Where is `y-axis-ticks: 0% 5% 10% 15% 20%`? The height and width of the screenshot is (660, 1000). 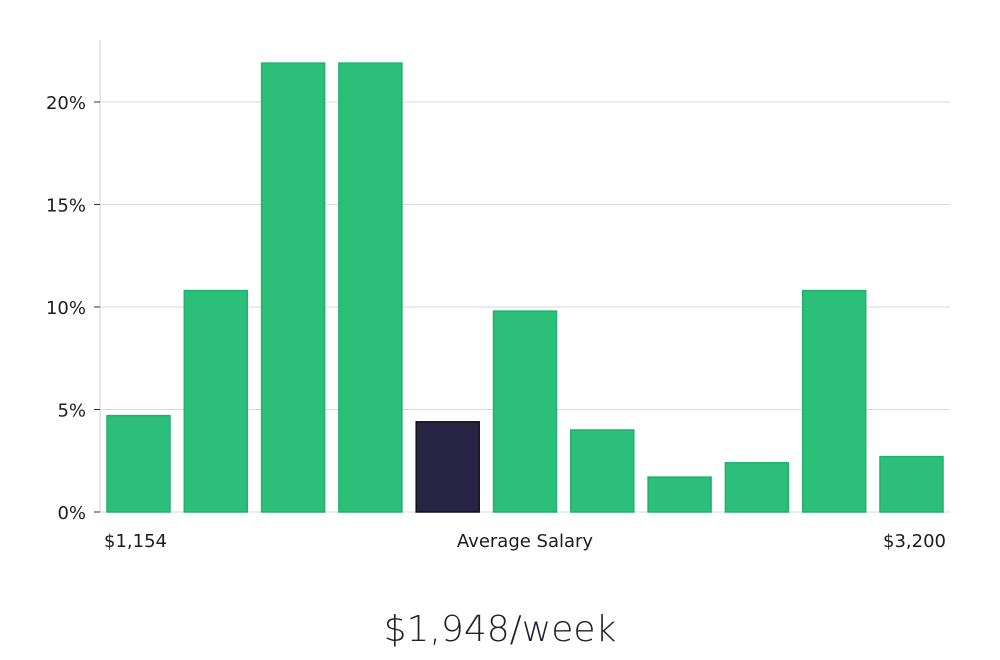 y-axis-ticks: 0% 5% 10% 15% 20% is located at coordinates (73, 308).